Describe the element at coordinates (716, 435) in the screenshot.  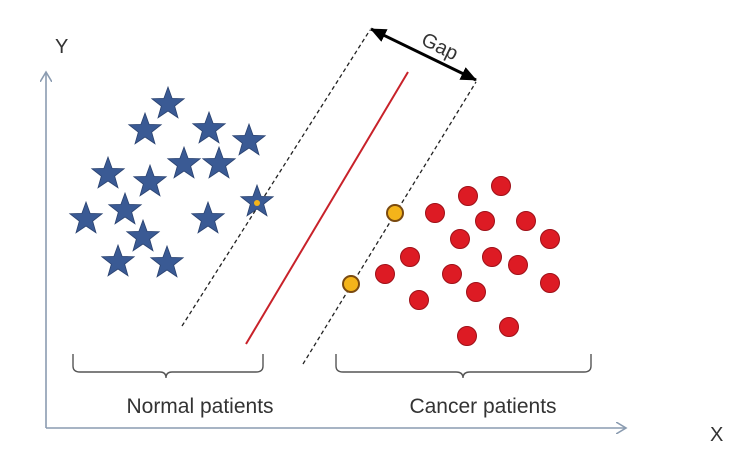
I see `x-axis-label: X` at that location.